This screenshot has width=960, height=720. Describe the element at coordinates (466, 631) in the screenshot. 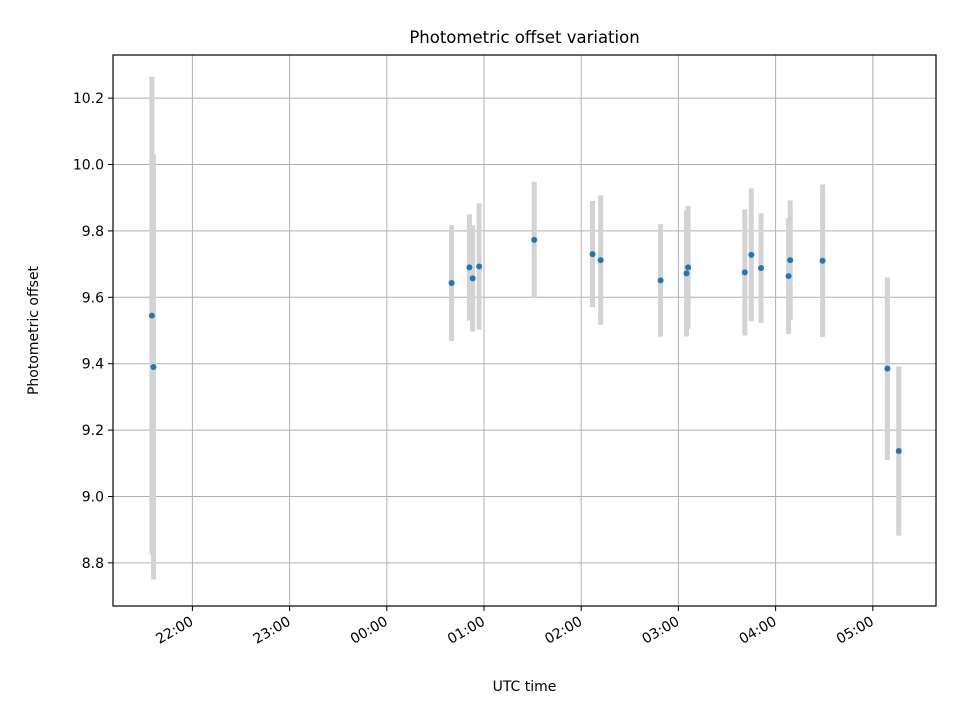

I see `x-tick-label: 01:00` at that location.